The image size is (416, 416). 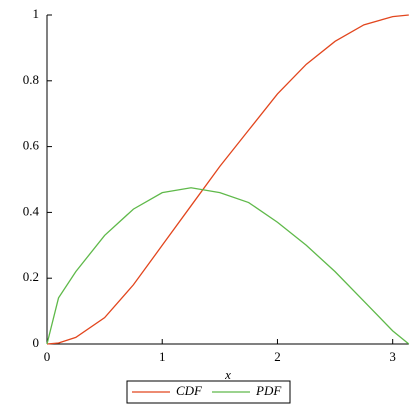 I want to click on y-tick-label: 0.2, so click(x=31, y=276).